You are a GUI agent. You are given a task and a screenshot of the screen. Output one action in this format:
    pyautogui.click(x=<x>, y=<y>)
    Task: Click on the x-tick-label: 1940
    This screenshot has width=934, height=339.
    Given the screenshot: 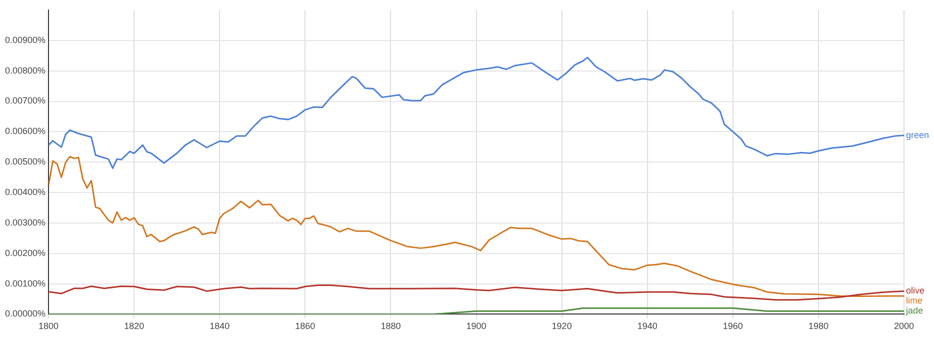 What is the action you would take?
    pyautogui.click(x=647, y=326)
    